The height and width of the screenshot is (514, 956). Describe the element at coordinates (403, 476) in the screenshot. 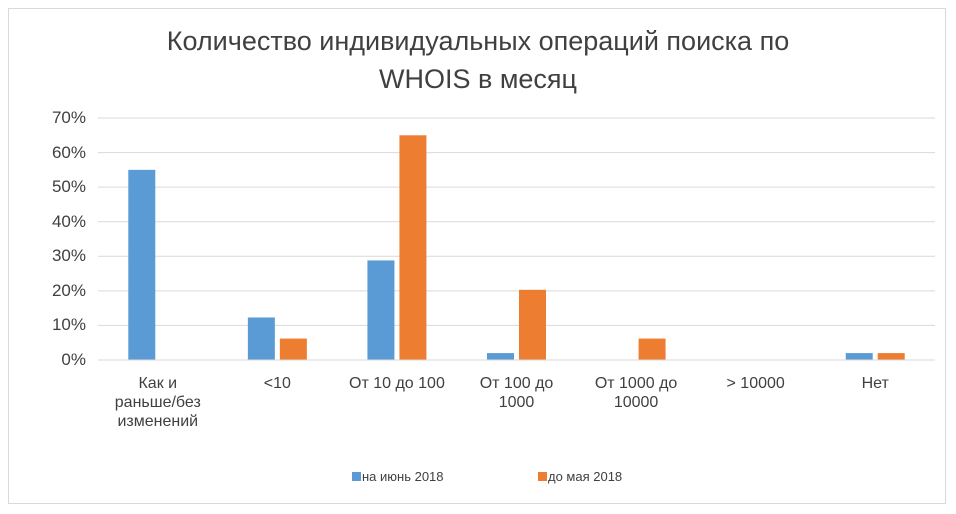

I see `legend-label: на июнь 2018` at that location.